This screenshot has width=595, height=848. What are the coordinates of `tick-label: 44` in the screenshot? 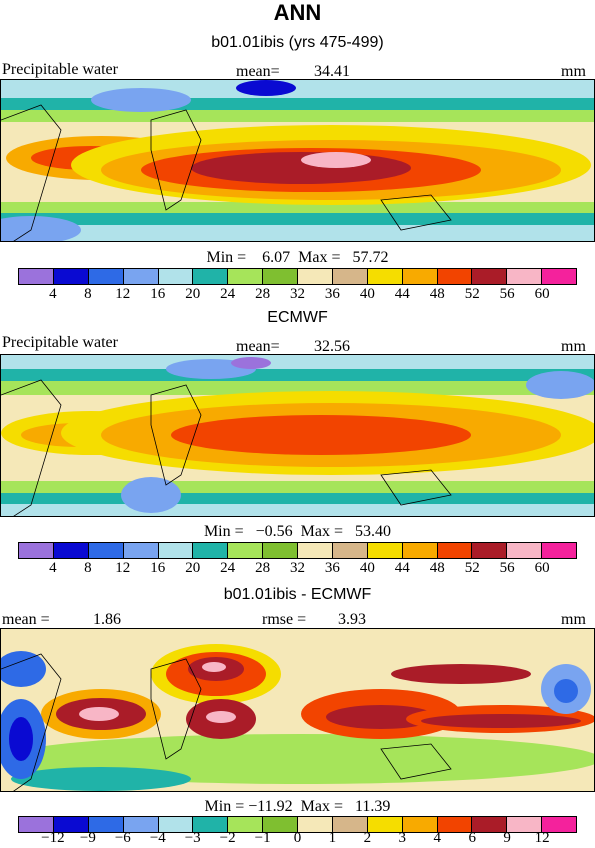 It's located at (402, 294).